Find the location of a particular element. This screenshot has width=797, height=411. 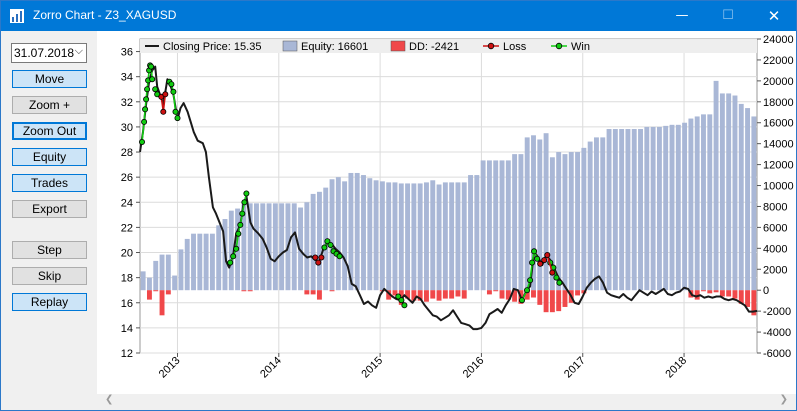

right-tick-label: 8000 is located at coordinates (775, 208).